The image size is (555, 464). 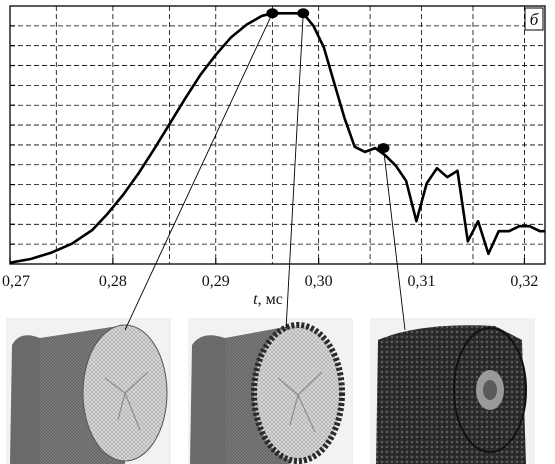 What do you see at coordinates (422, 281) in the screenshot?
I see `x-tick-label: 0,31` at bounding box center [422, 281].